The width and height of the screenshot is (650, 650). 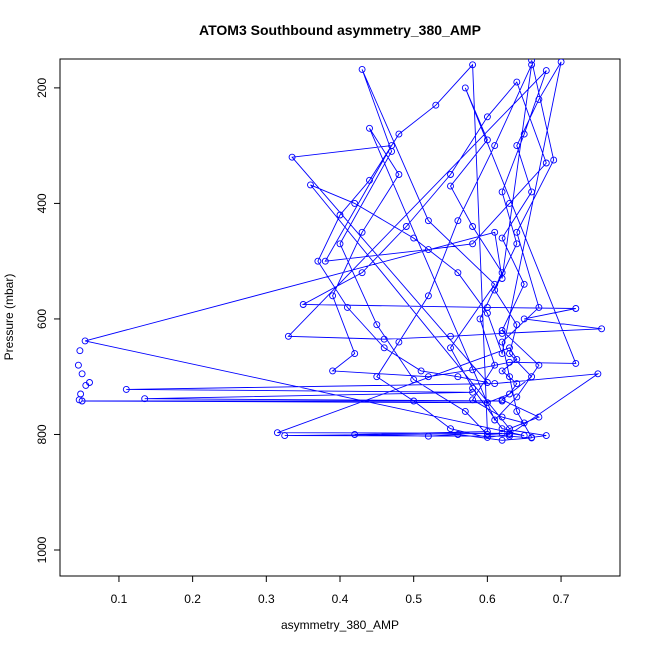 I want to click on x-tick-label: 0.3, so click(x=266, y=599).